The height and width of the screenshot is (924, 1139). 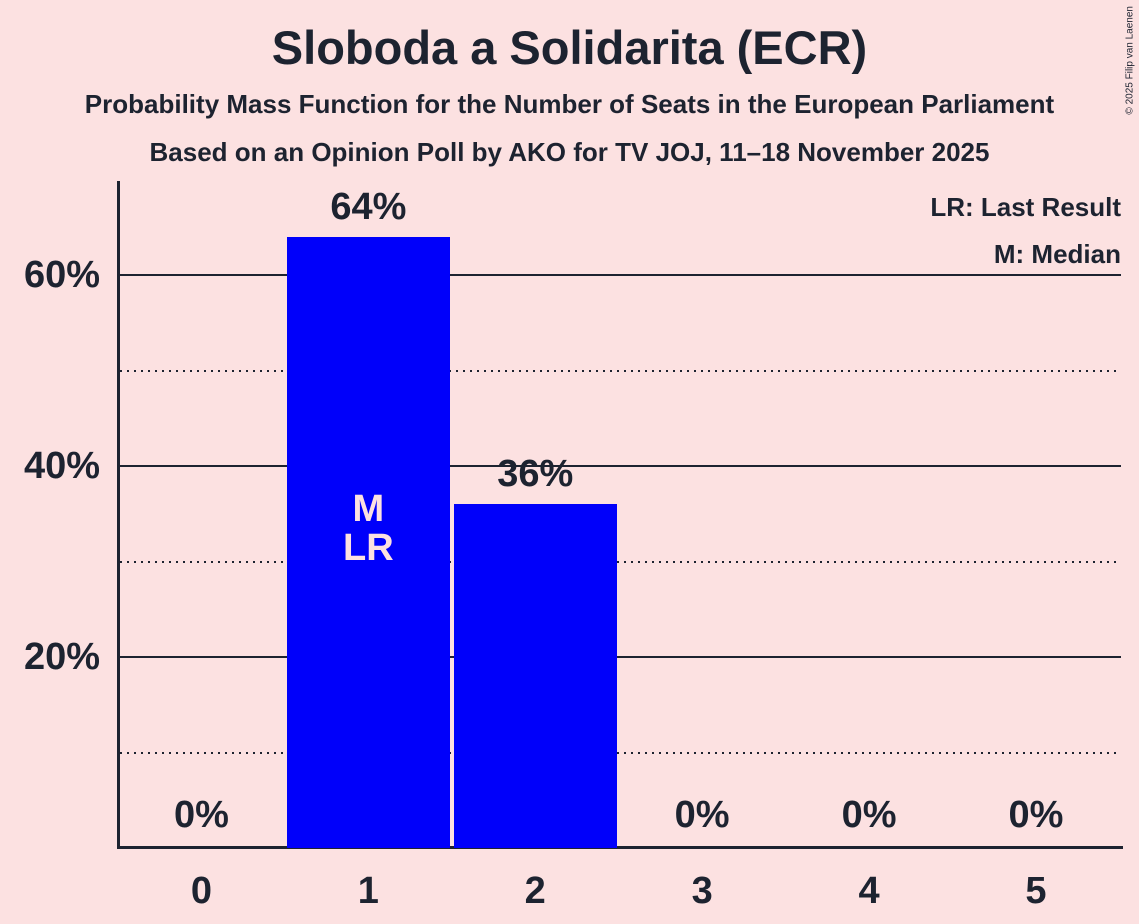 What do you see at coordinates (201, 891) in the screenshot?
I see `x-axis-tick-label: 0` at bounding box center [201, 891].